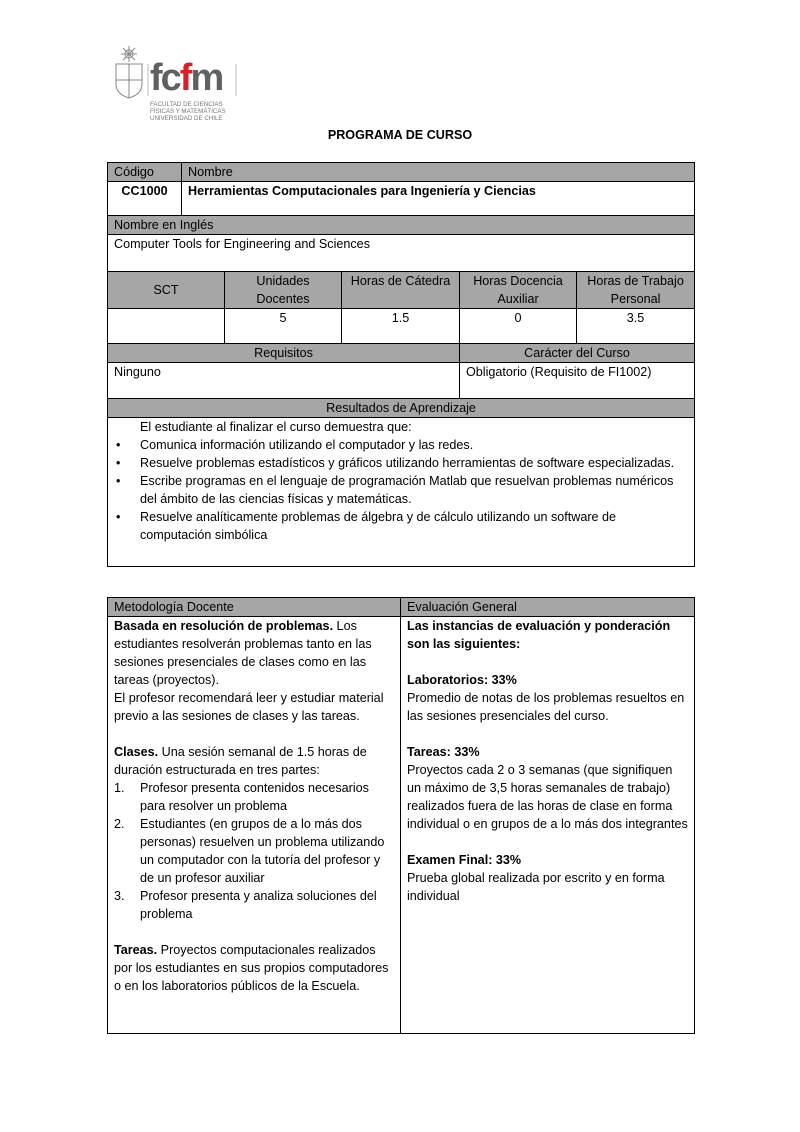 The height and width of the screenshot is (1132, 800). Describe the element at coordinates (166, 326) in the screenshot. I see `sct-value` at that location.